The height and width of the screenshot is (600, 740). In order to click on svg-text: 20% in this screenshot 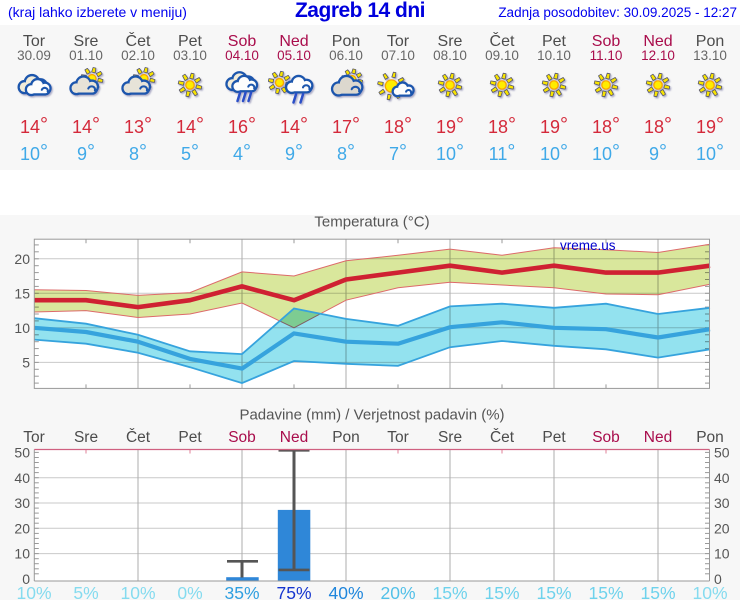, I will do `click(397, 591)`.